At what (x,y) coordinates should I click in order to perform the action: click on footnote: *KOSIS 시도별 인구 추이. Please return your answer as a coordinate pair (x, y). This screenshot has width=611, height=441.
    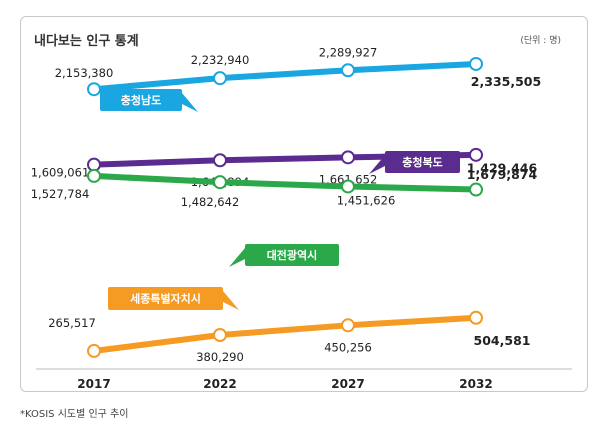
    Looking at the image, I should click on (74, 414).